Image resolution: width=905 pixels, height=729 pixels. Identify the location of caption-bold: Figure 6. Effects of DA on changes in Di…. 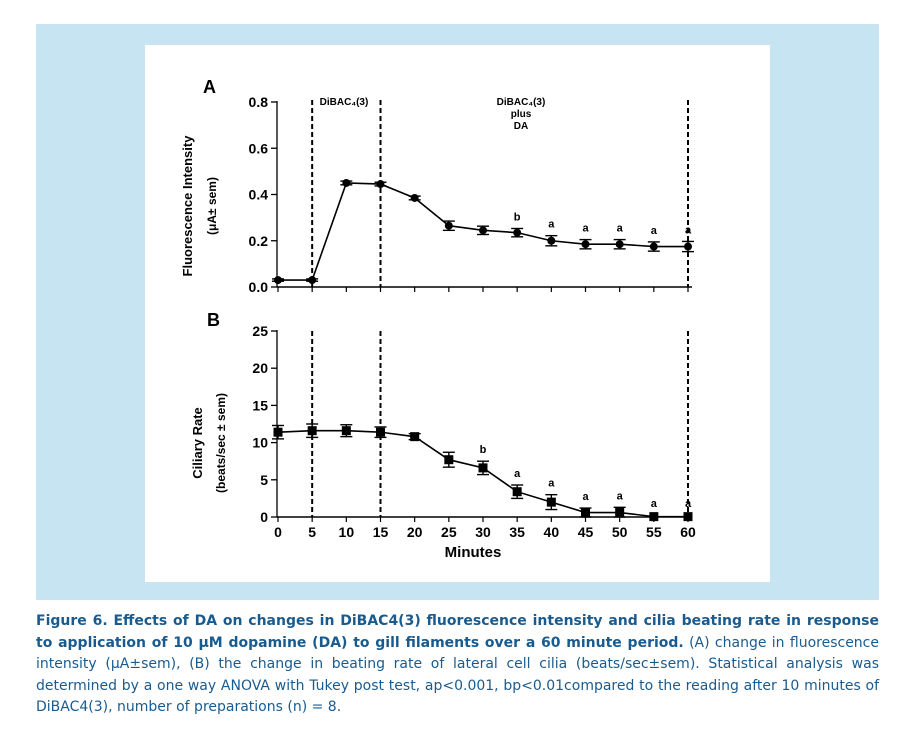
(457, 632).